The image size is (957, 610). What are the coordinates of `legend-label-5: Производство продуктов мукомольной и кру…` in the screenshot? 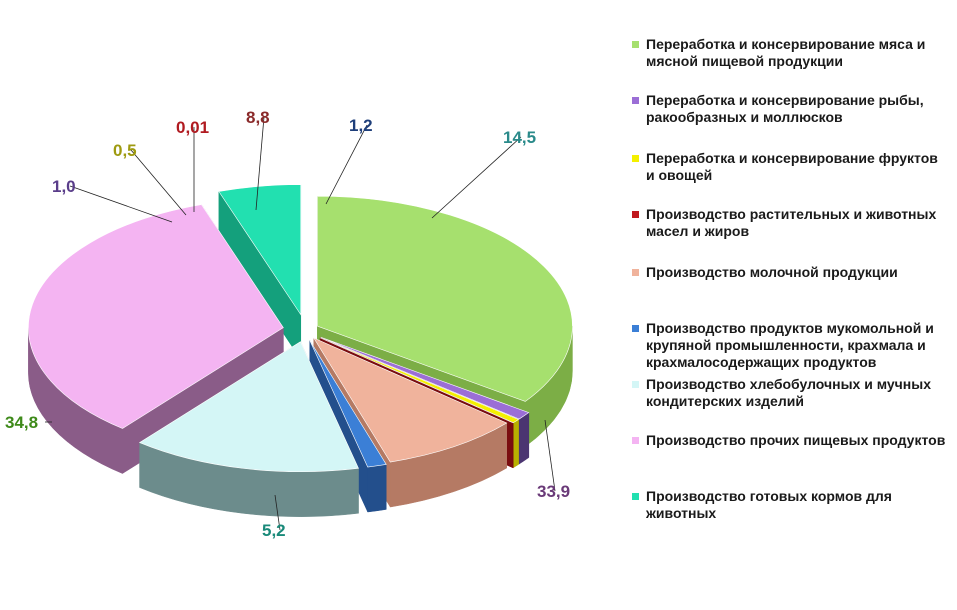 It's located at (790, 345).